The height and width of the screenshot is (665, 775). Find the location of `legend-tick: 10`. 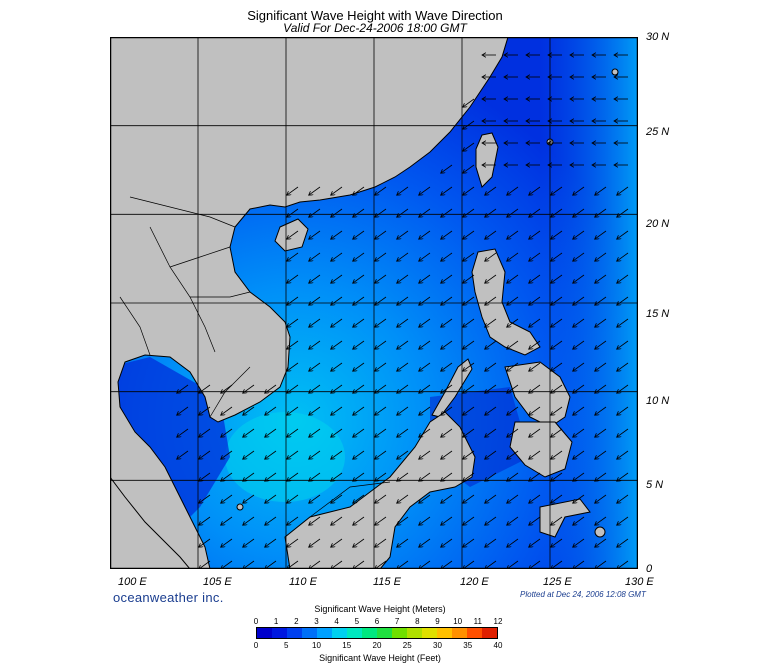

legend-tick: 10 is located at coordinates (458, 621).